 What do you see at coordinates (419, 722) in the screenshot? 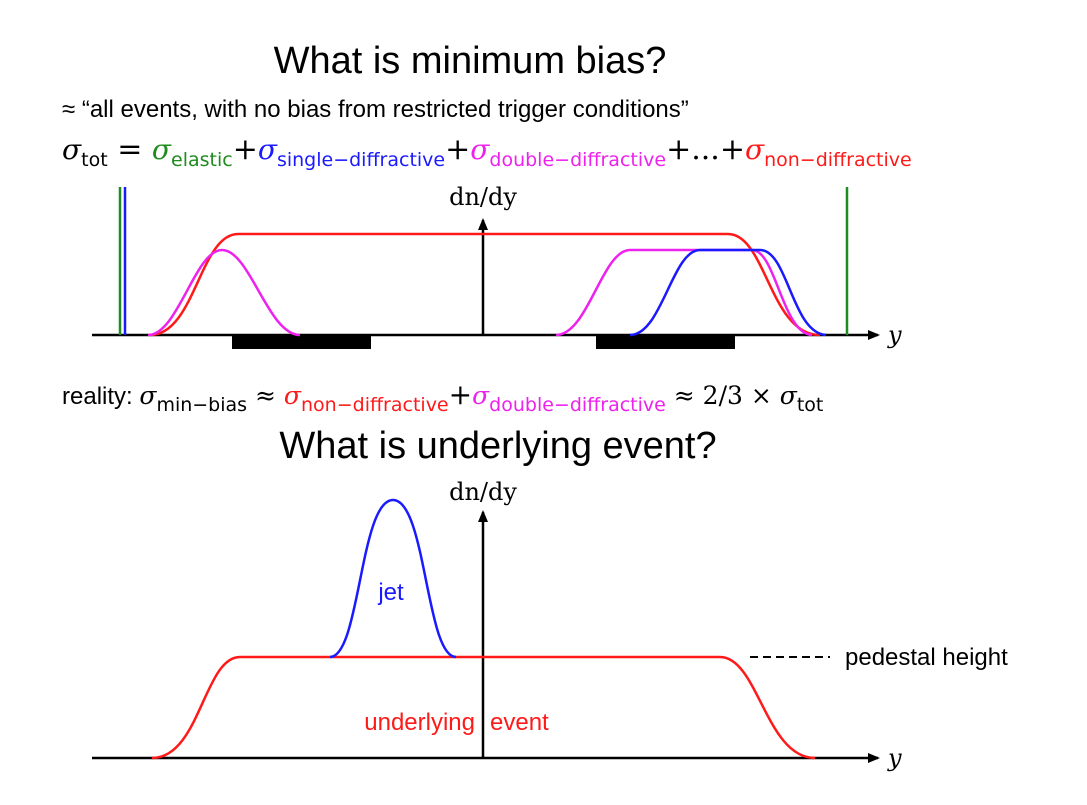
I see `underlying-label: underlying` at bounding box center [419, 722].